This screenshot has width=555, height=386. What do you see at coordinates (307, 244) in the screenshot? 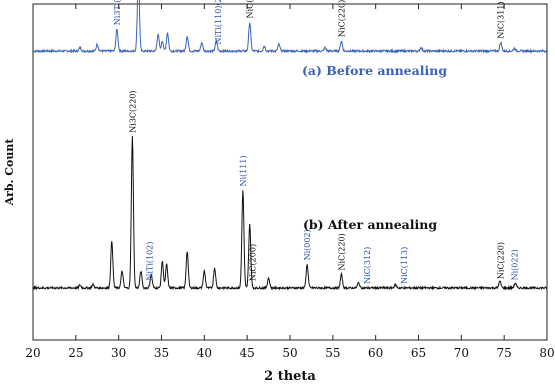
I see `peak-label: Ni(002)` at bounding box center [307, 244].